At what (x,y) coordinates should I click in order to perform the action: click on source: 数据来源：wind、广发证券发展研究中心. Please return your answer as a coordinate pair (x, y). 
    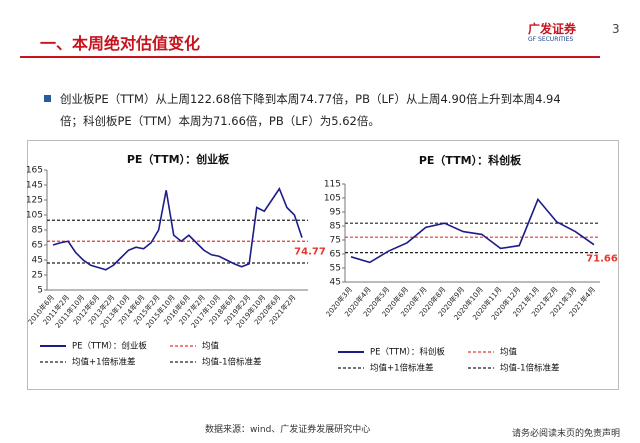
    Looking at the image, I should click on (288, 430).